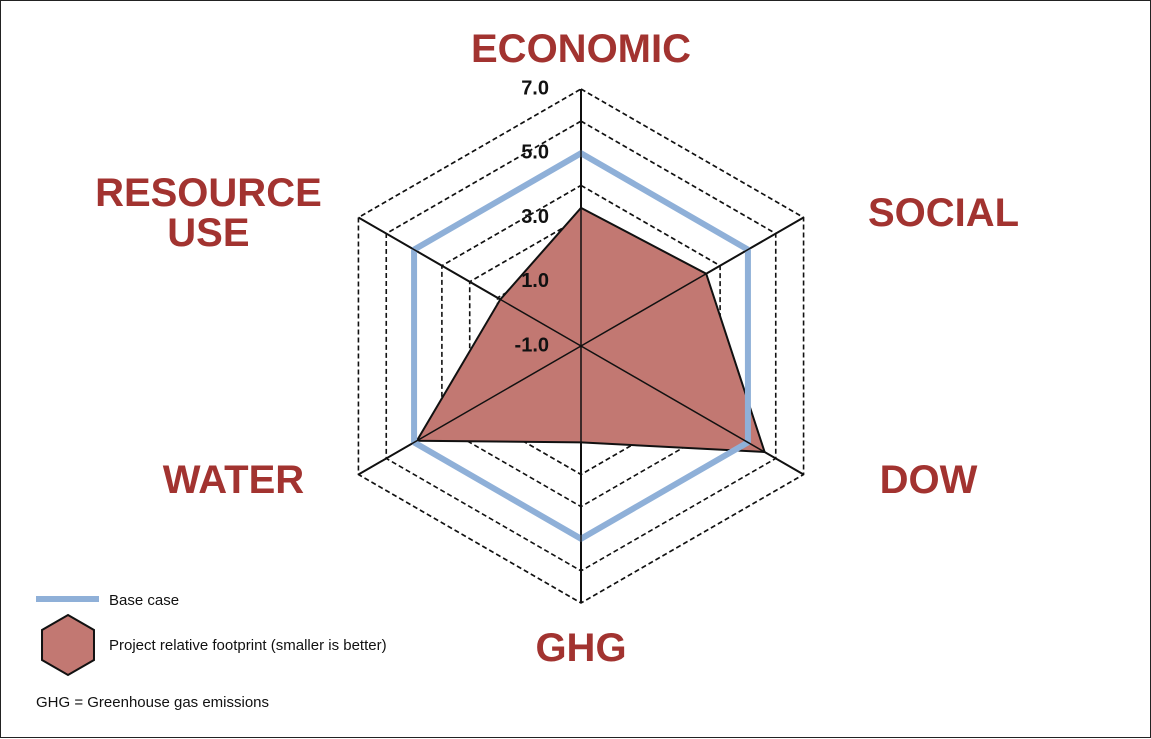  Describe the element at coordinates (152, 702) in the screenshot. I see `note: GHG = Greenhouse gas emissions` at that location.